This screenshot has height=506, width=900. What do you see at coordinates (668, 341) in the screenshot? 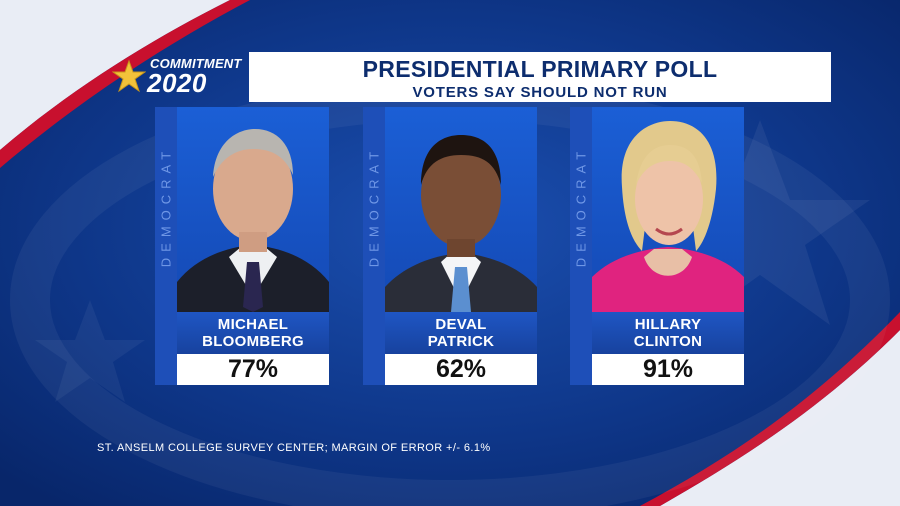
I see `candidate-last-name: CLINTON` at bounding box center [668, 341].